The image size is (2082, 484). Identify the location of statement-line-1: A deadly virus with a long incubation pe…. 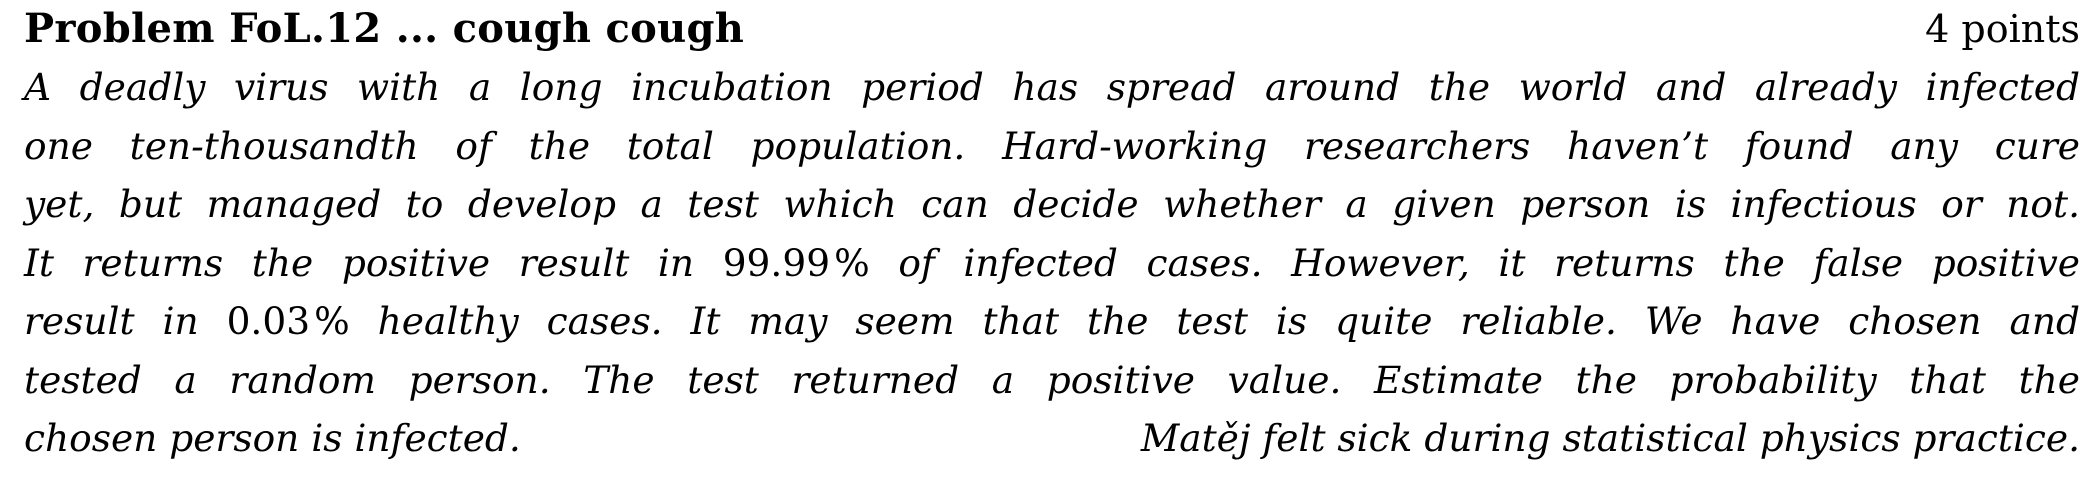
(1052, 87).